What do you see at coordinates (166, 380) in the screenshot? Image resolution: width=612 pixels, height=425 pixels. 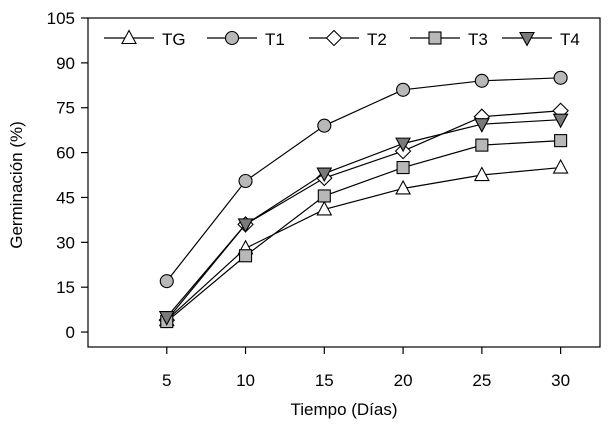 I see `x-tick-label: 5` at bounding box center [166, 380].